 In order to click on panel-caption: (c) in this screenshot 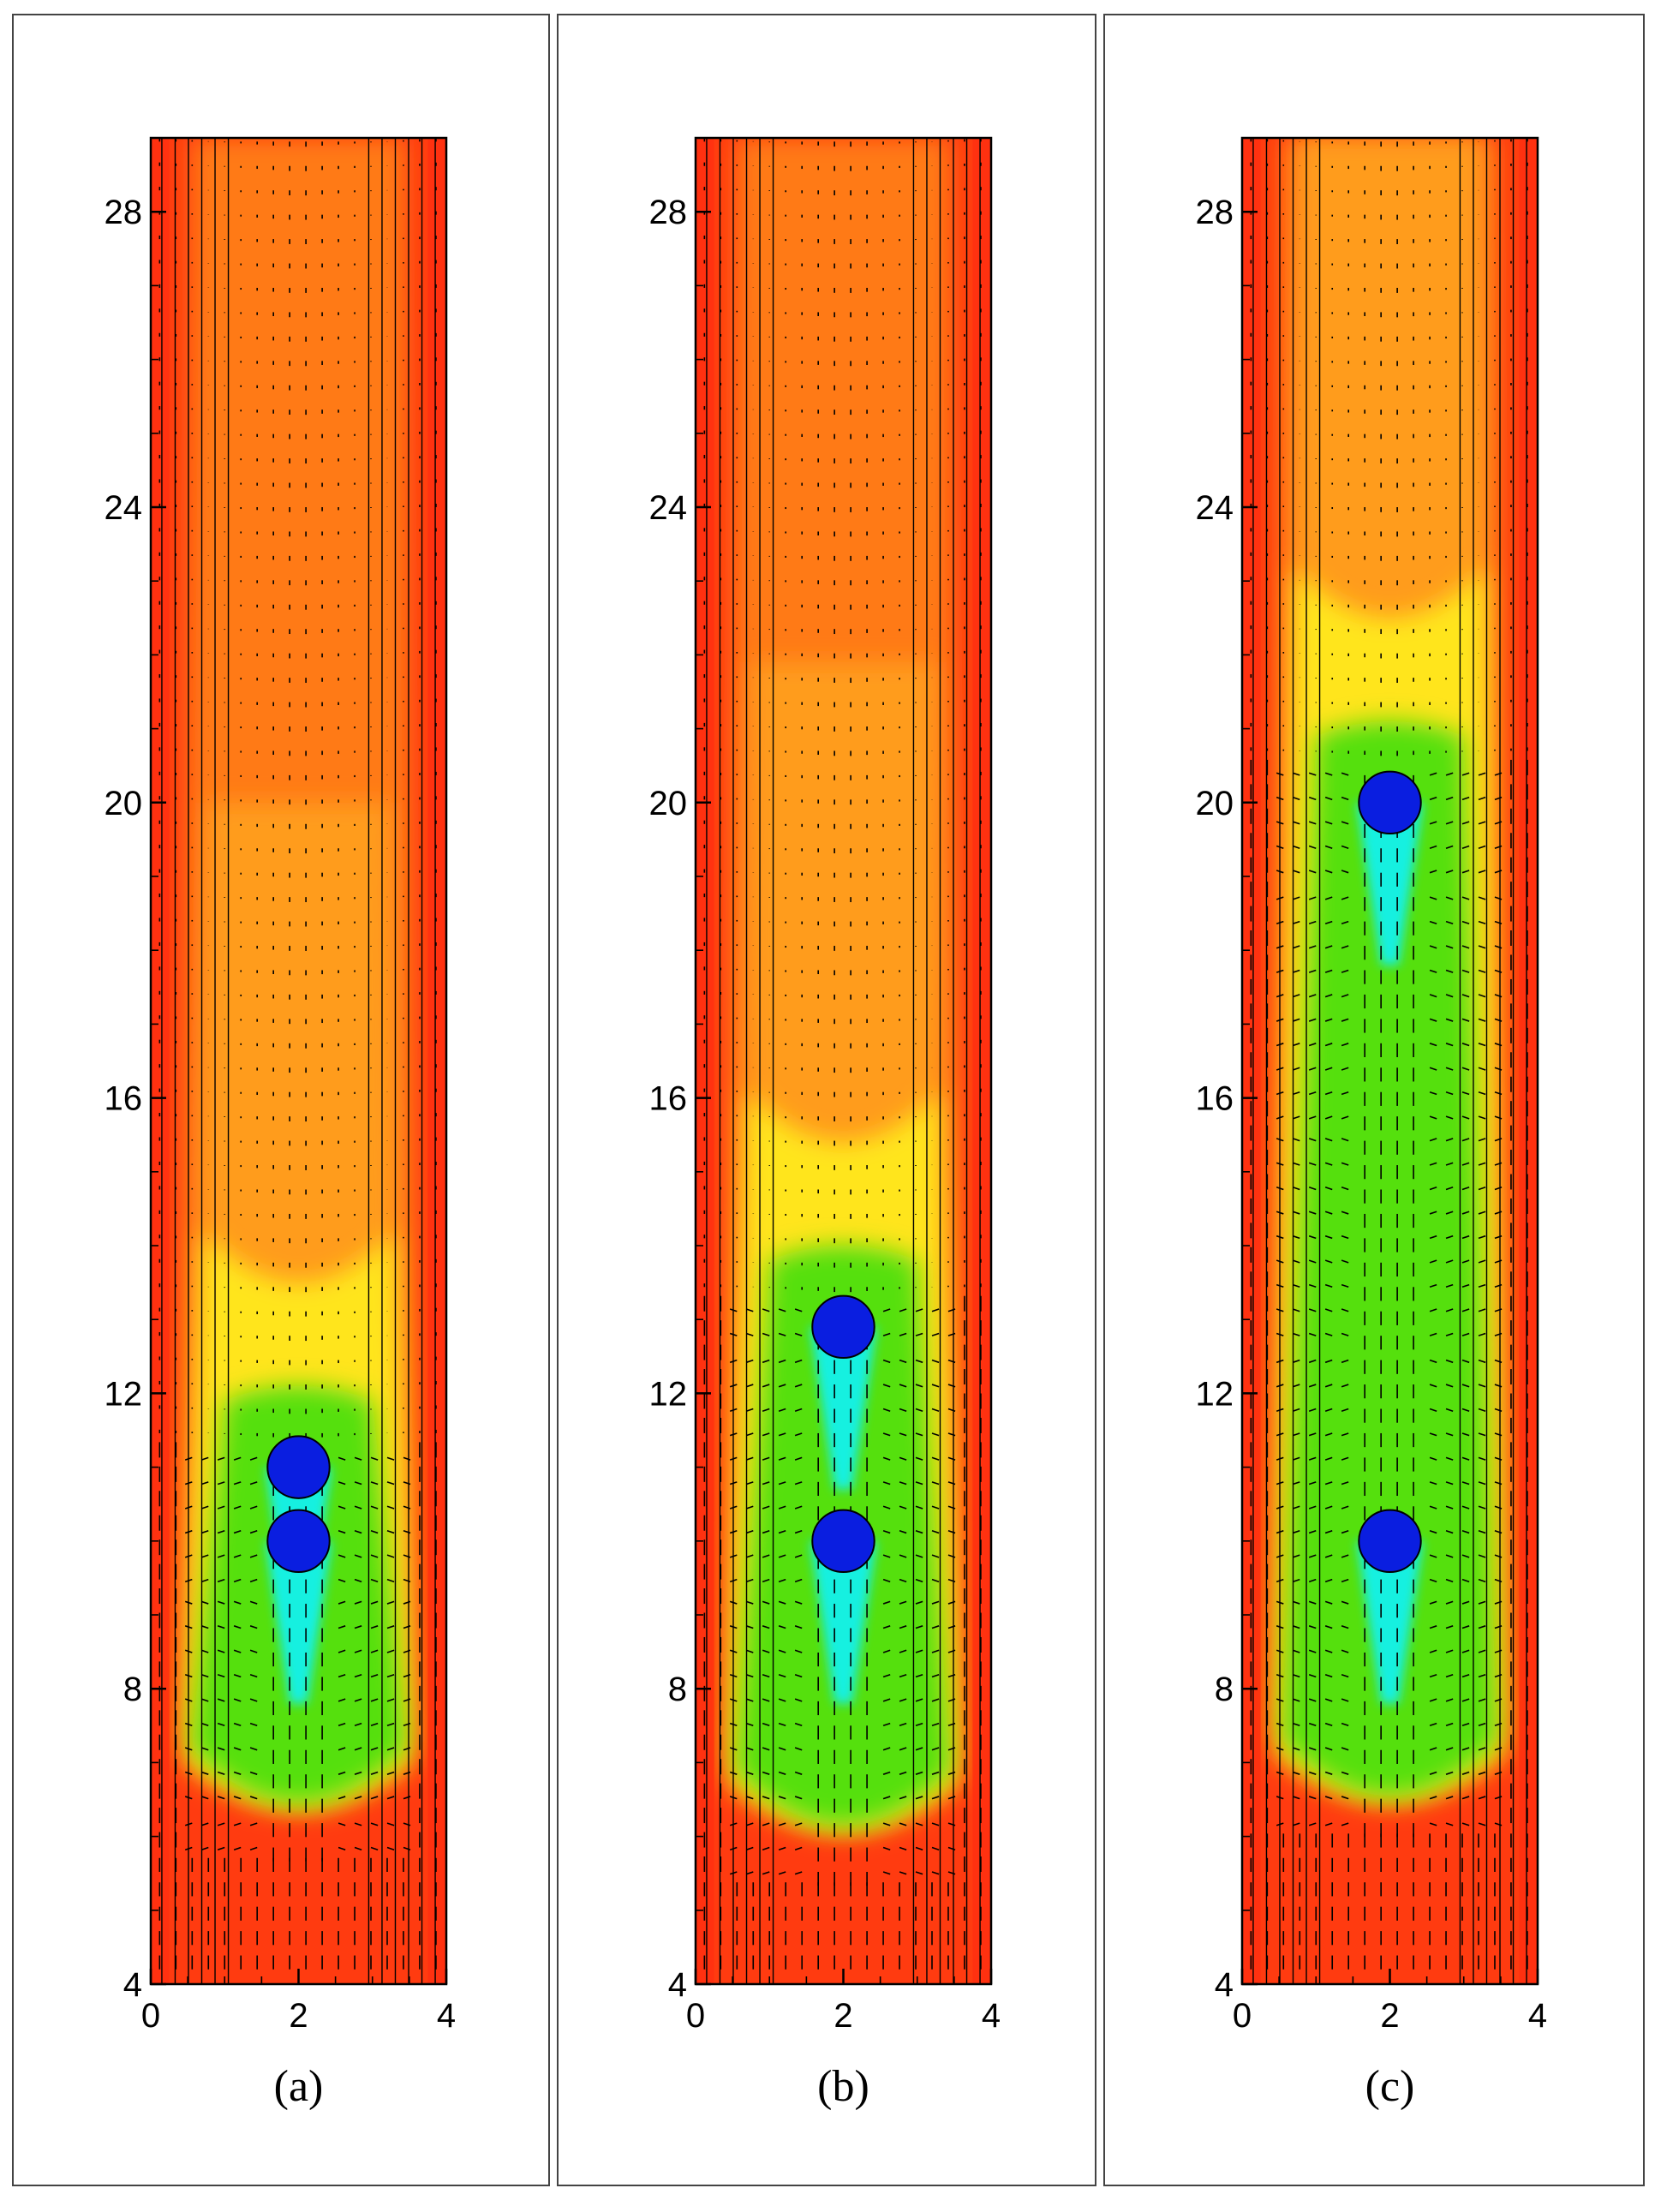, I will do `click(1390, 2086)`.